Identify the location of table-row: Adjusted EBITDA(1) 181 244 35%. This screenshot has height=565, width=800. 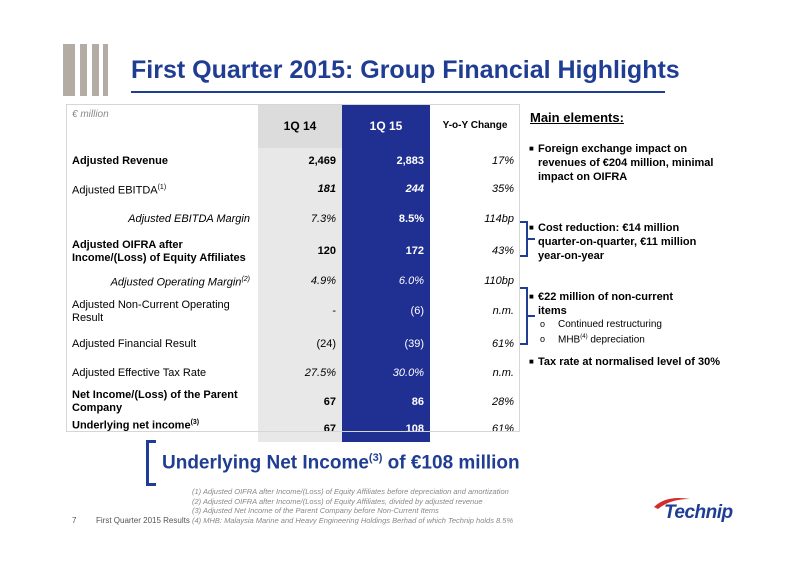
(293, 189).